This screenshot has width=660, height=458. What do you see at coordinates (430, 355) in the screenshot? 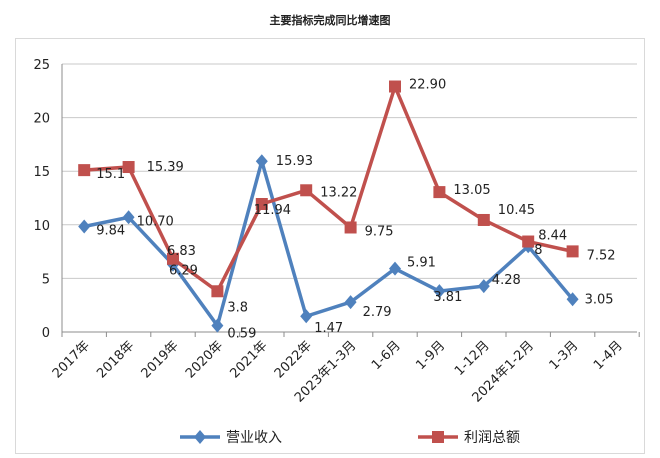
I see `x-tick-label: 1-9月` at bounding box center [430, 355].